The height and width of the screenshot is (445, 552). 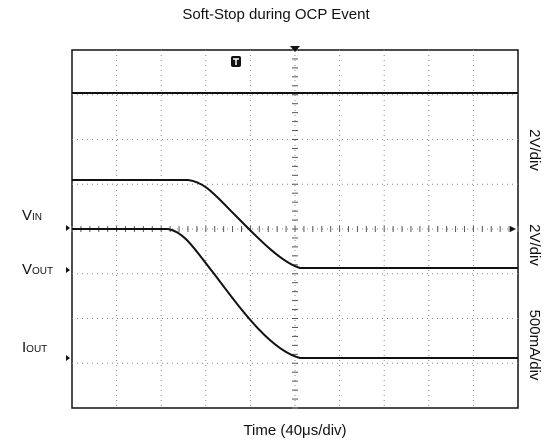 What do you see at coordinates (294, 430) in the screenshot?
I see `x-axis-label: Time (40μs/div)` at bounding box center [294, 430].